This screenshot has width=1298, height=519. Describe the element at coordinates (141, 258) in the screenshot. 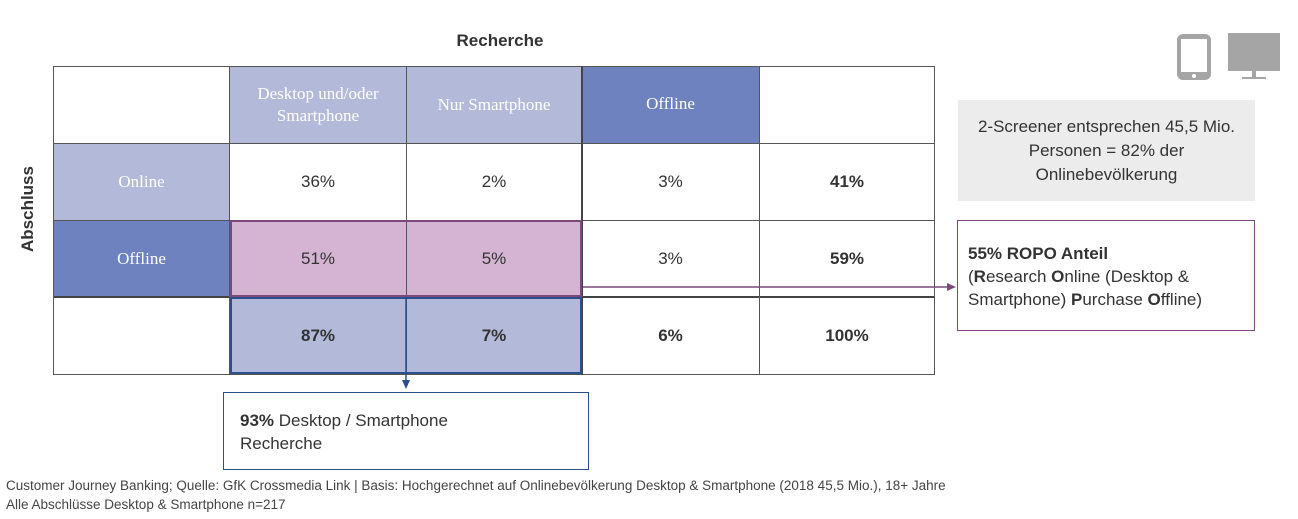

I see `row-header-offline: Offline` at that location.